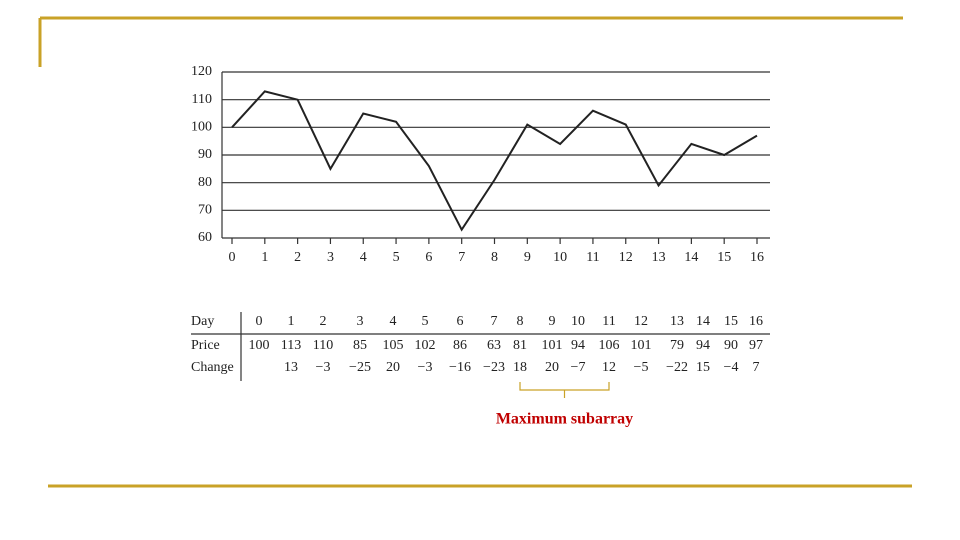 This screenshot has width=960, height=540. I want to click on x-tick-label: 13, so click(659, 257).